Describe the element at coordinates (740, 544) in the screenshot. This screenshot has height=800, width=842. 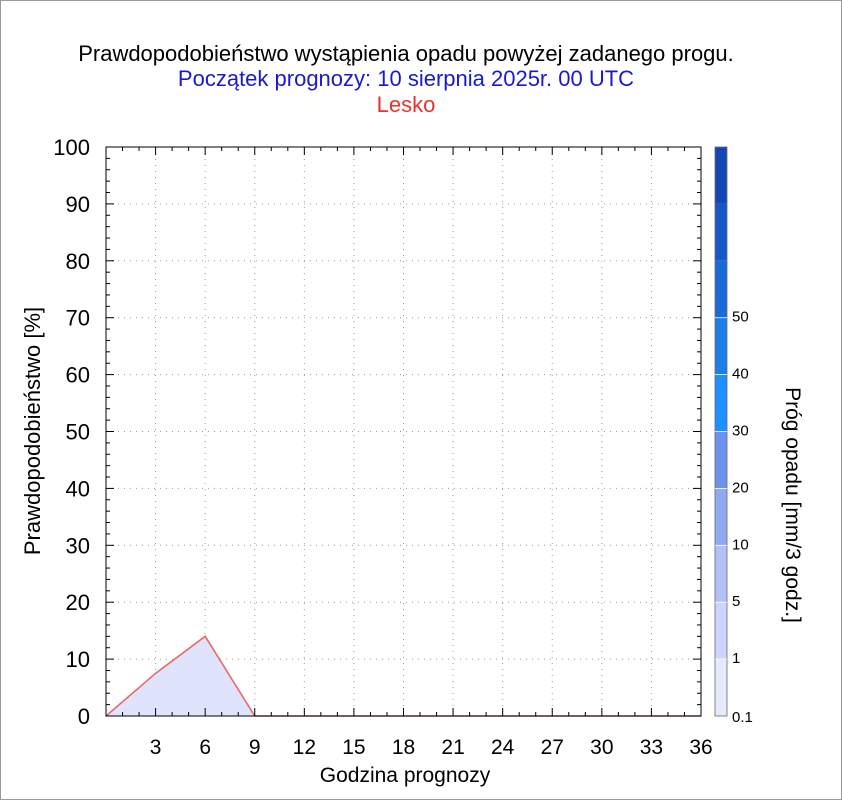
I see `colorbar-tick-label: 10` at that location.